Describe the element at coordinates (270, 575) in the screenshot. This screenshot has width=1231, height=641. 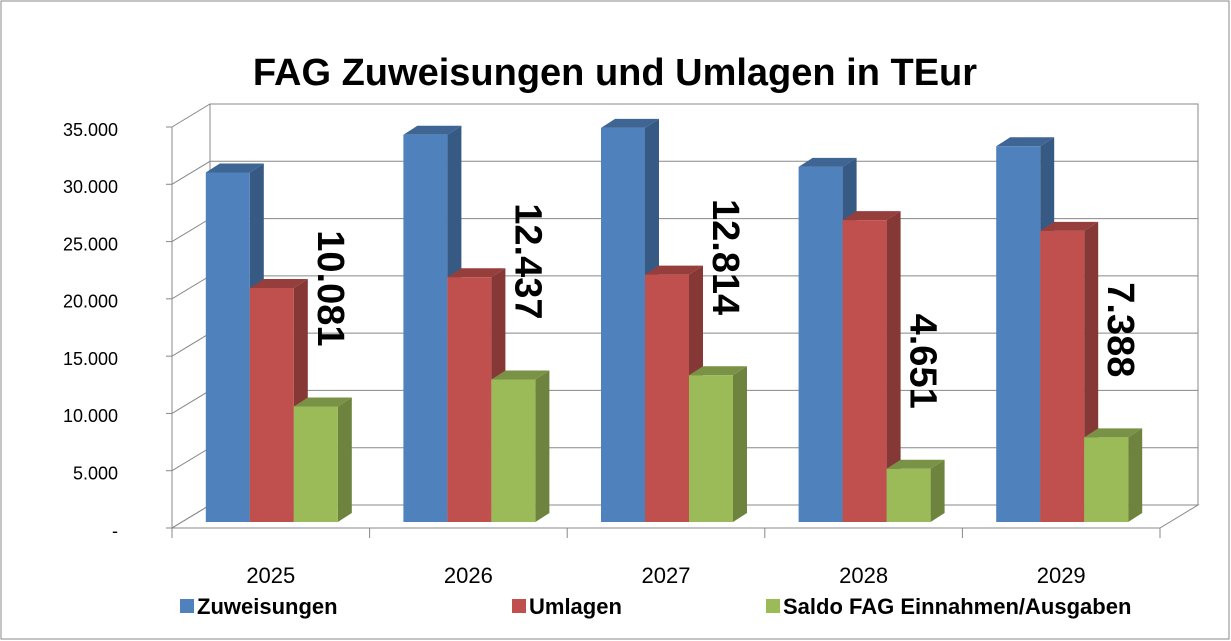
I see `x-tick-label: 2025` at that location.